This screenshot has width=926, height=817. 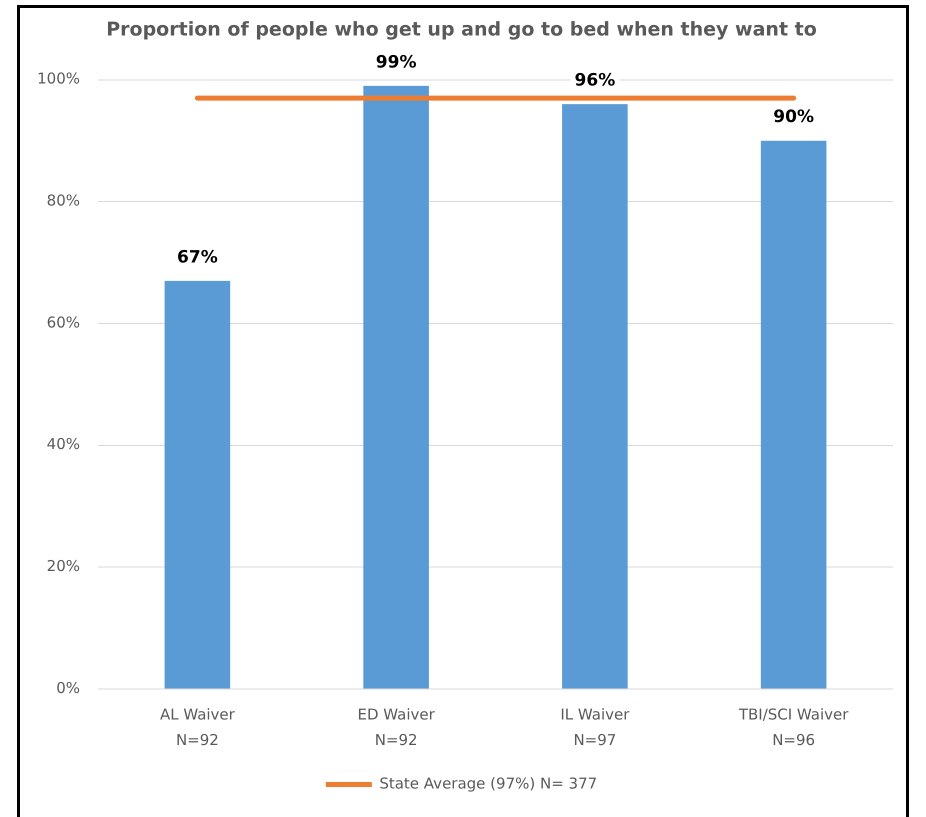 I want to click on data-label: 67%, so click(x=197, y=257).